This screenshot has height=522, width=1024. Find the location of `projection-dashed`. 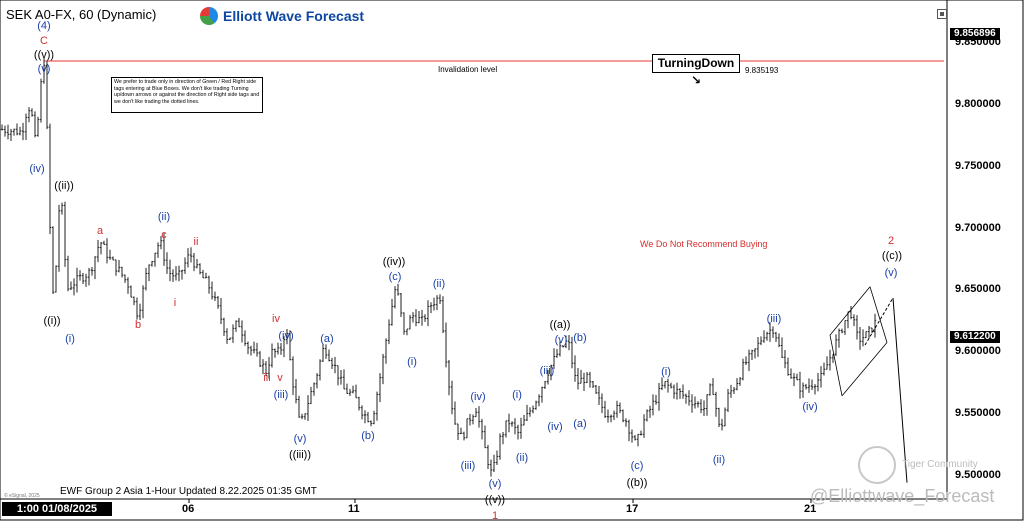

projection-dashed is located at coordinates (879, 321).